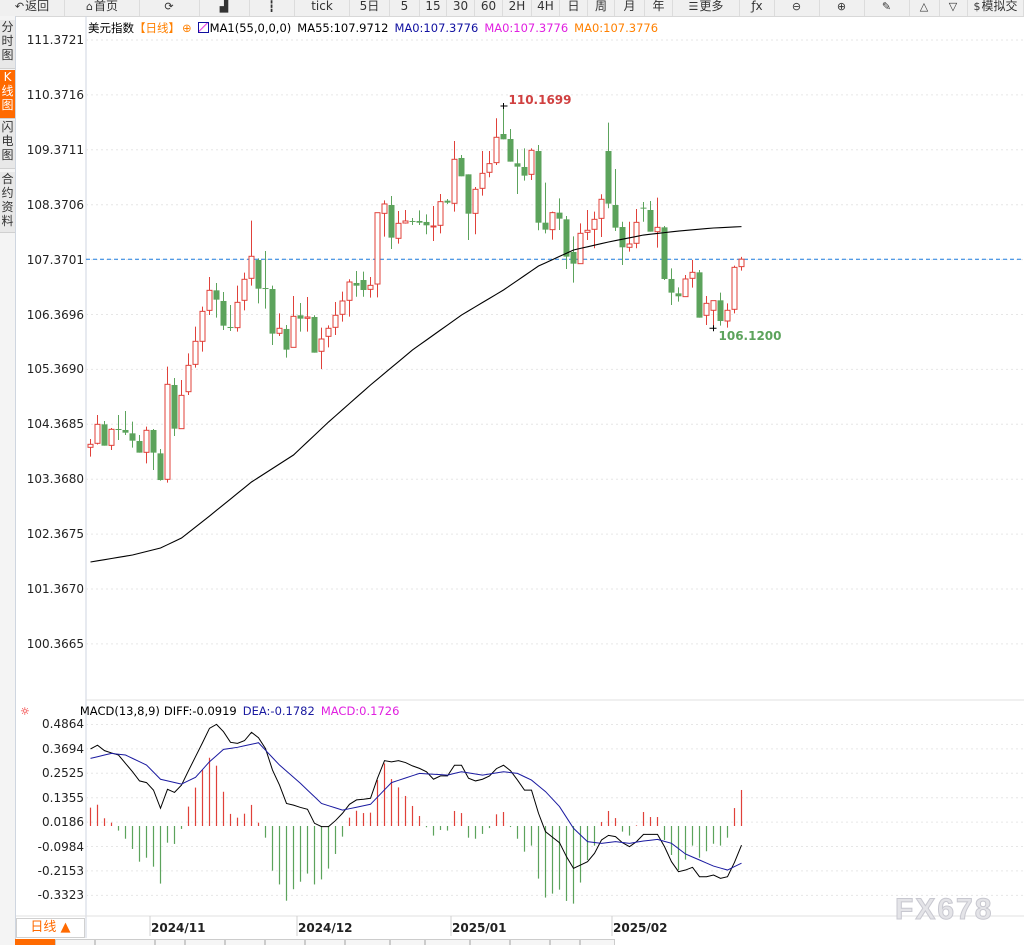 The height and width of the screenshot is (945, 1024). What do you see at coordinates (7, 144) in the screenshot?
I see `sidebar-tab-2: 闪电图` at bounding box center [7, 144].